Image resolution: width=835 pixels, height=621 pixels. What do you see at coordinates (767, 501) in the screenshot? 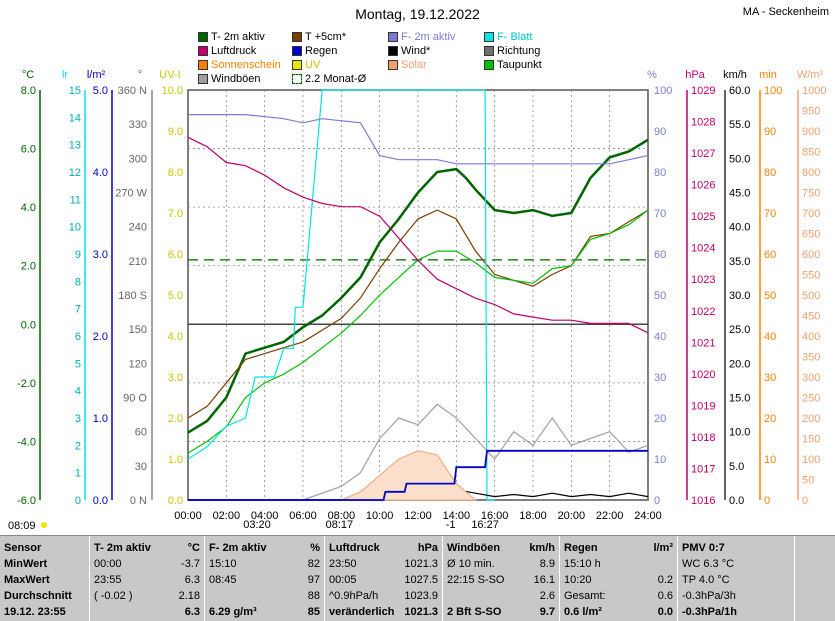
I see `tick-label-sun: 0` at bounding box center [767, 501].